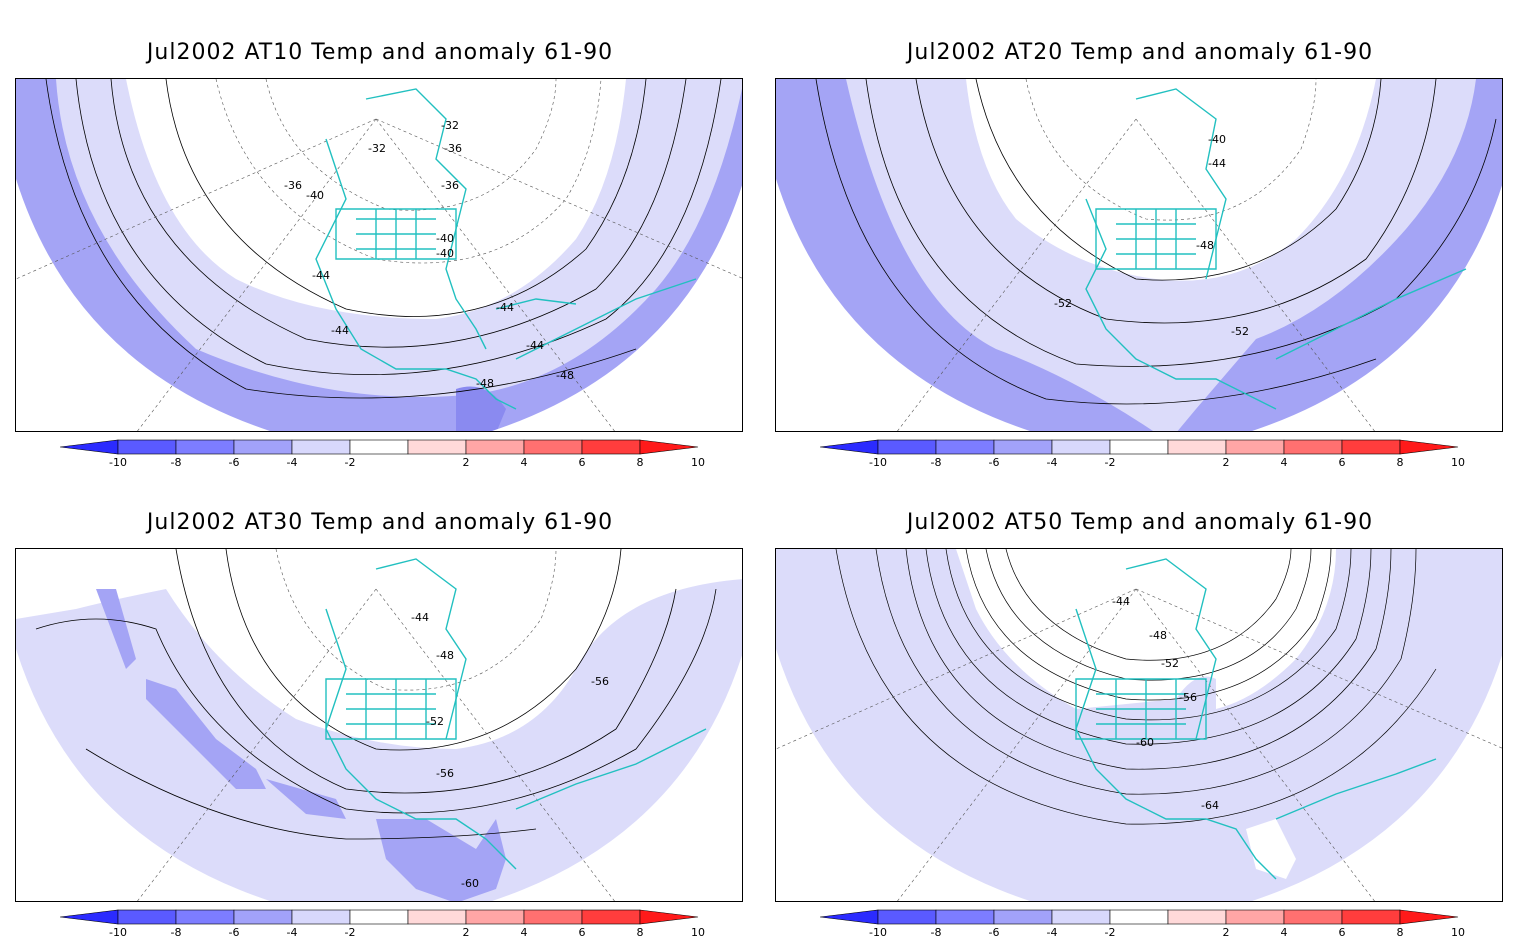  Describe the element at coordinates (380, 522) in the screenshot. I see `panel-title: Jul2002 AT30 Temp and anomaly 61-90` at that location.